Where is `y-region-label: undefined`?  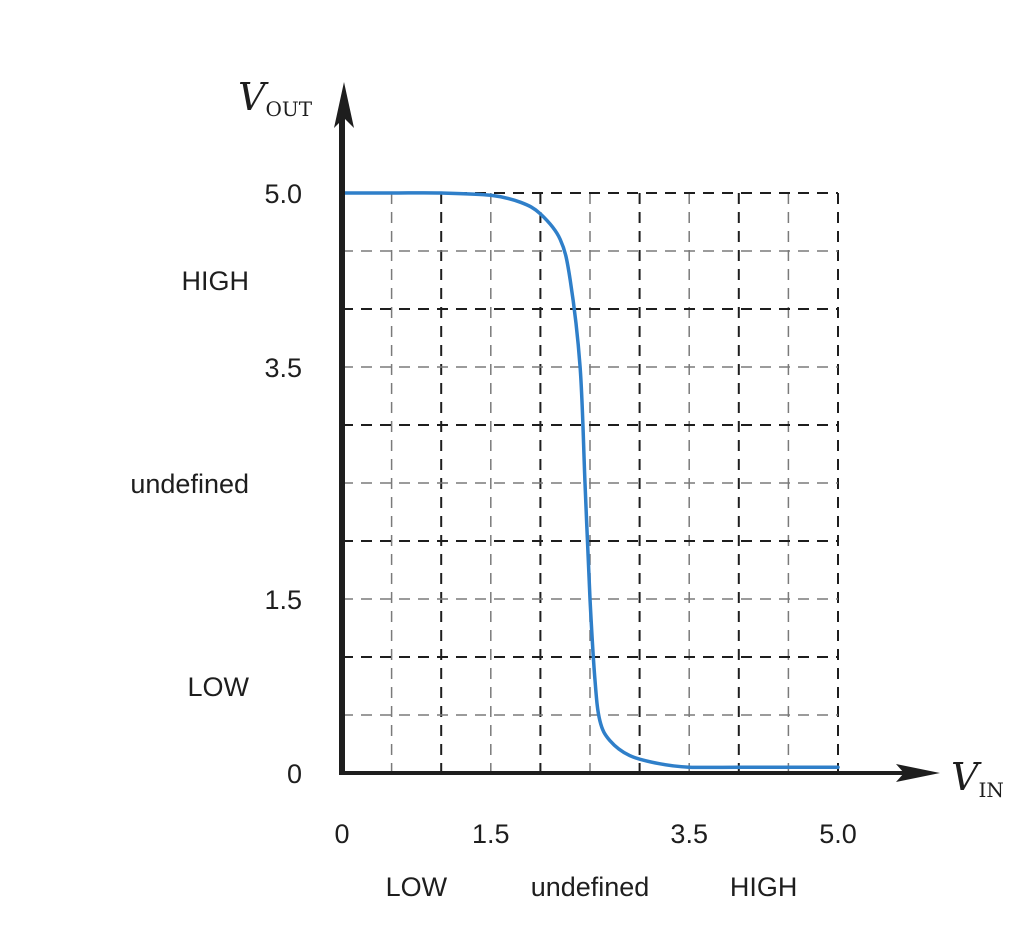
y-region-label: undefined is located at coordinates (189, 484).